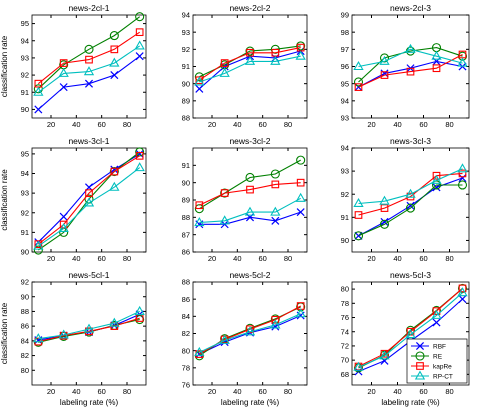 The width and height of the screenshot is (486, 412). I want to click on y-tick-label: 80, so click(345, 289).